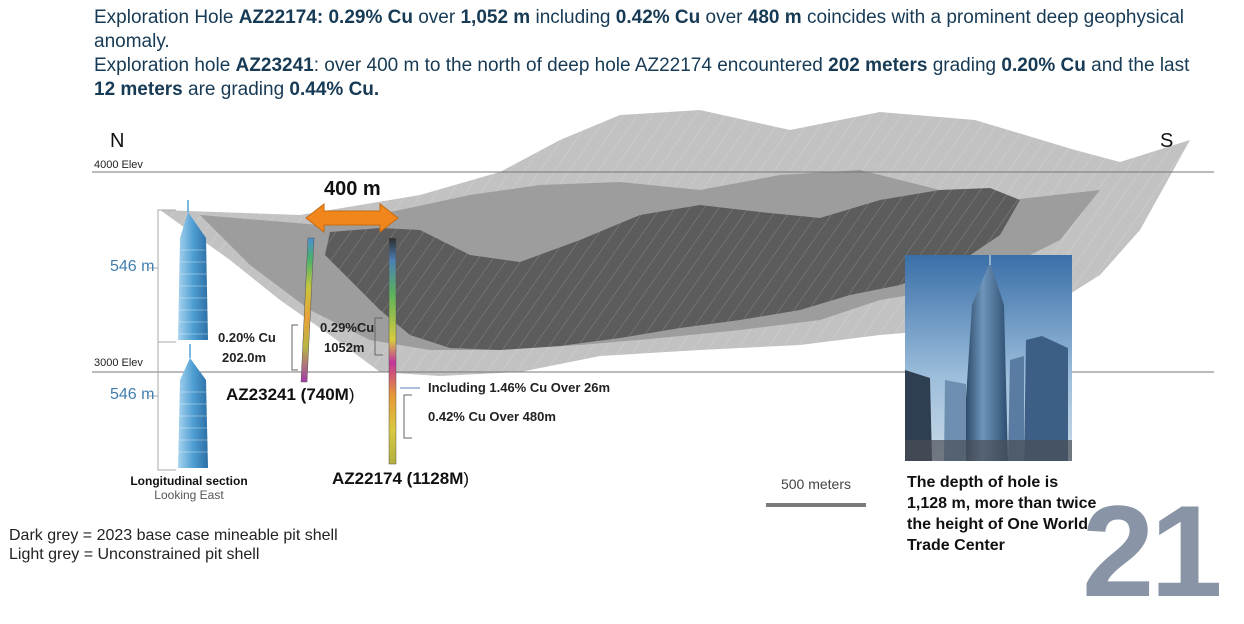  Describe the element at coordinates (347, 327) in the screenshot. I see `az22174-grade-label: 0.29%Cu` at that location.